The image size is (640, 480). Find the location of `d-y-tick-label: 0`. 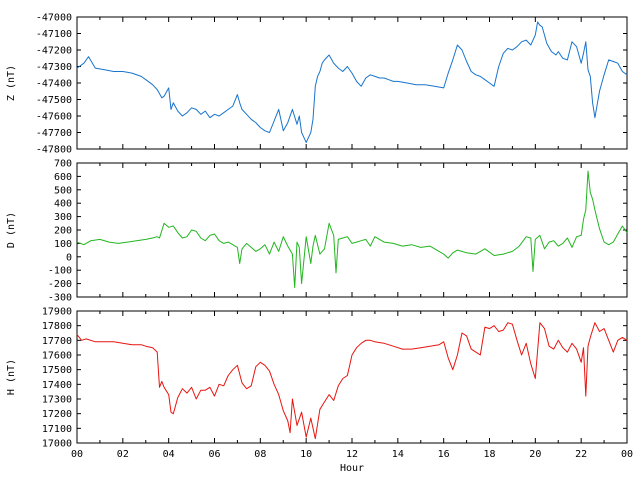

d-y-tick-label: 0 is located at coordinates (69, 257).